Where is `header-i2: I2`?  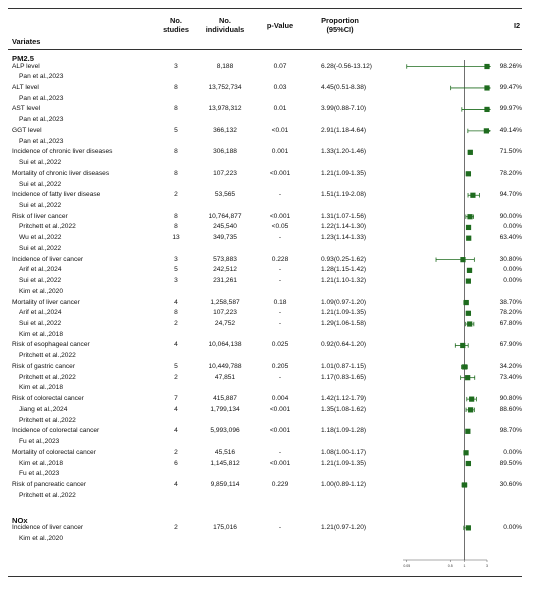 header-i2: I2 is located at coordinates (517, 25).